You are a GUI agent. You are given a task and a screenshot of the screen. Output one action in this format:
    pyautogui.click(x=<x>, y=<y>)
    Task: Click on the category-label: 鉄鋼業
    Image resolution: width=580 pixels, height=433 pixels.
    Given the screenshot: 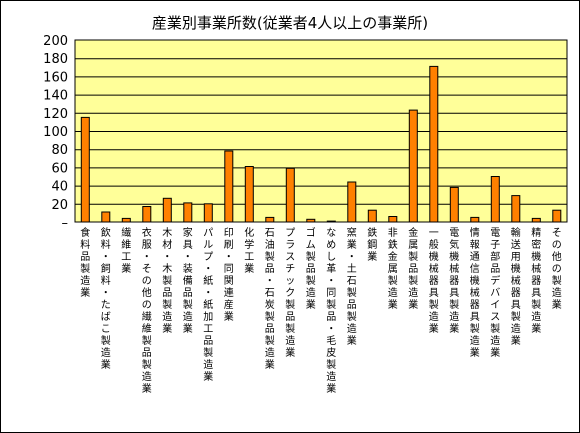 What is the action you would take?
    pyautogui.click(x=372, y=244)
    